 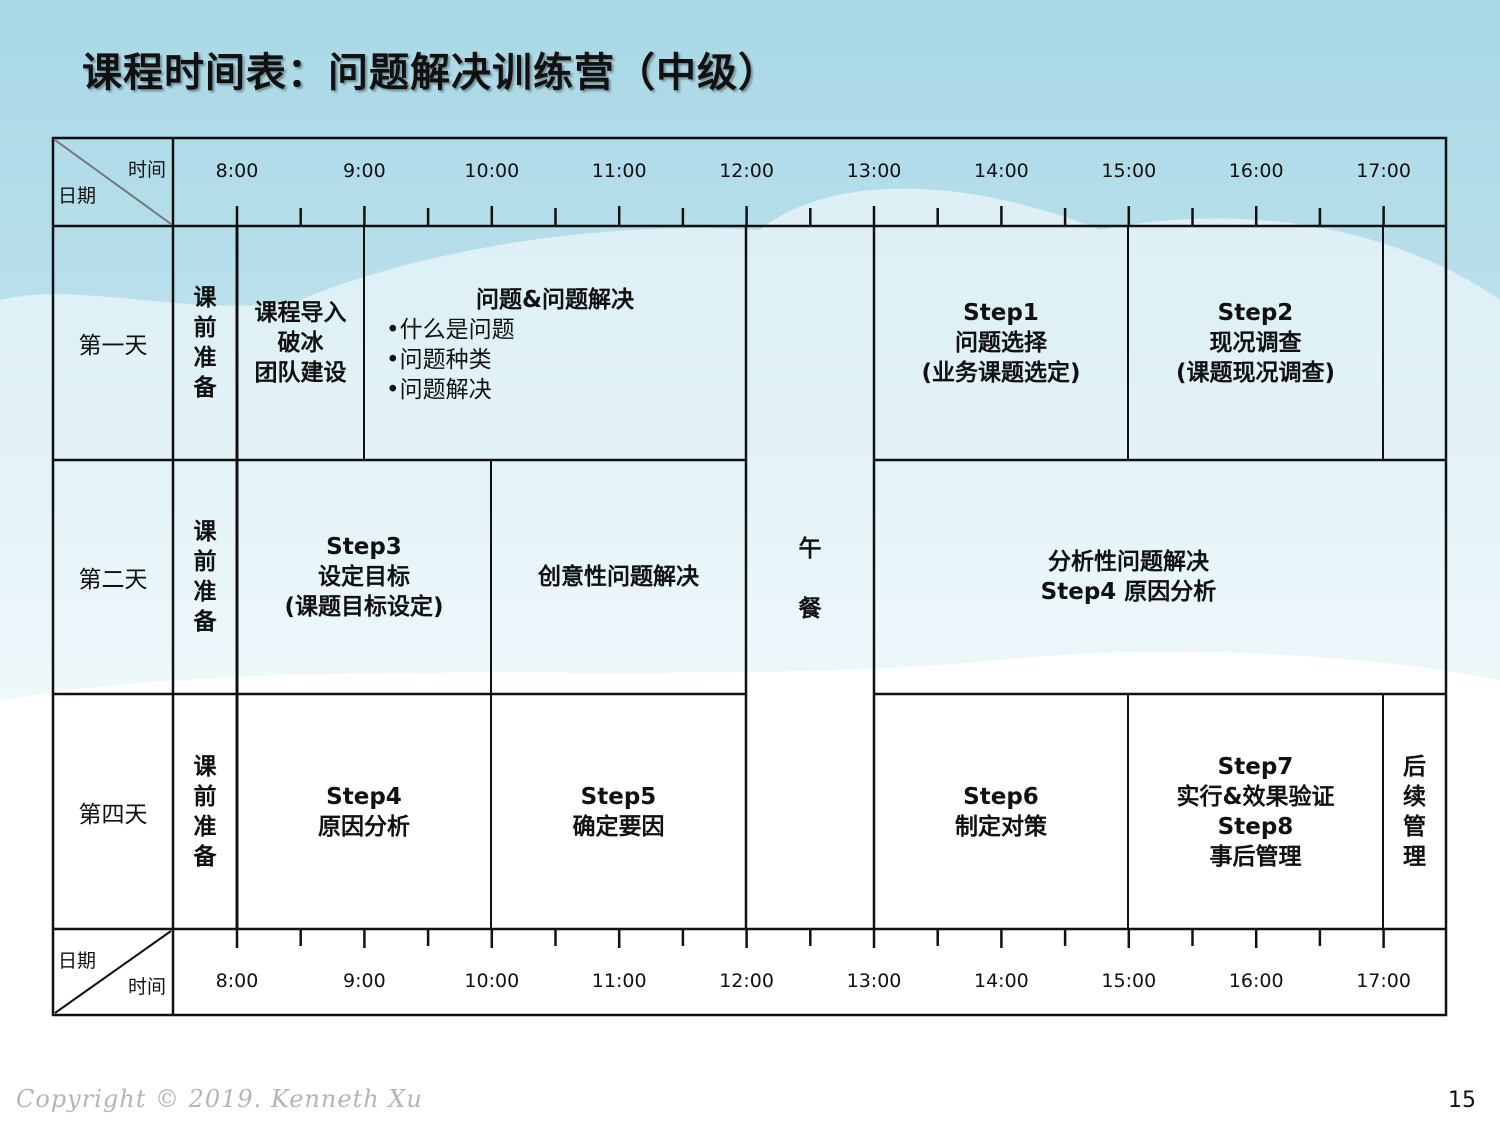 I want to click on day4-step5-cell: Step5 确定要因, so click(x=618, y=811).